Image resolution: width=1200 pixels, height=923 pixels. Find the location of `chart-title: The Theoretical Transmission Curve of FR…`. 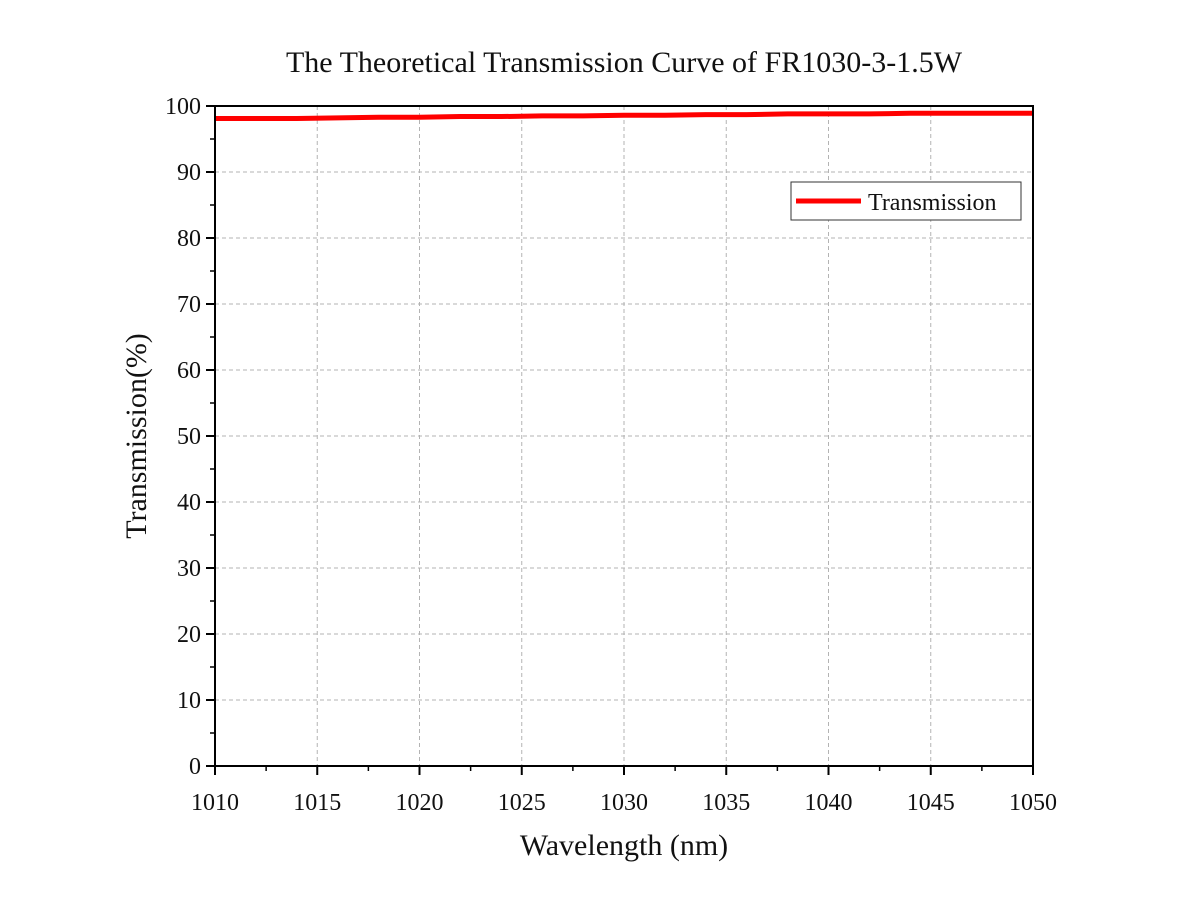

chart-title: The Theoretical Transmission Curve of FR… is located at coordinates (624, 62).